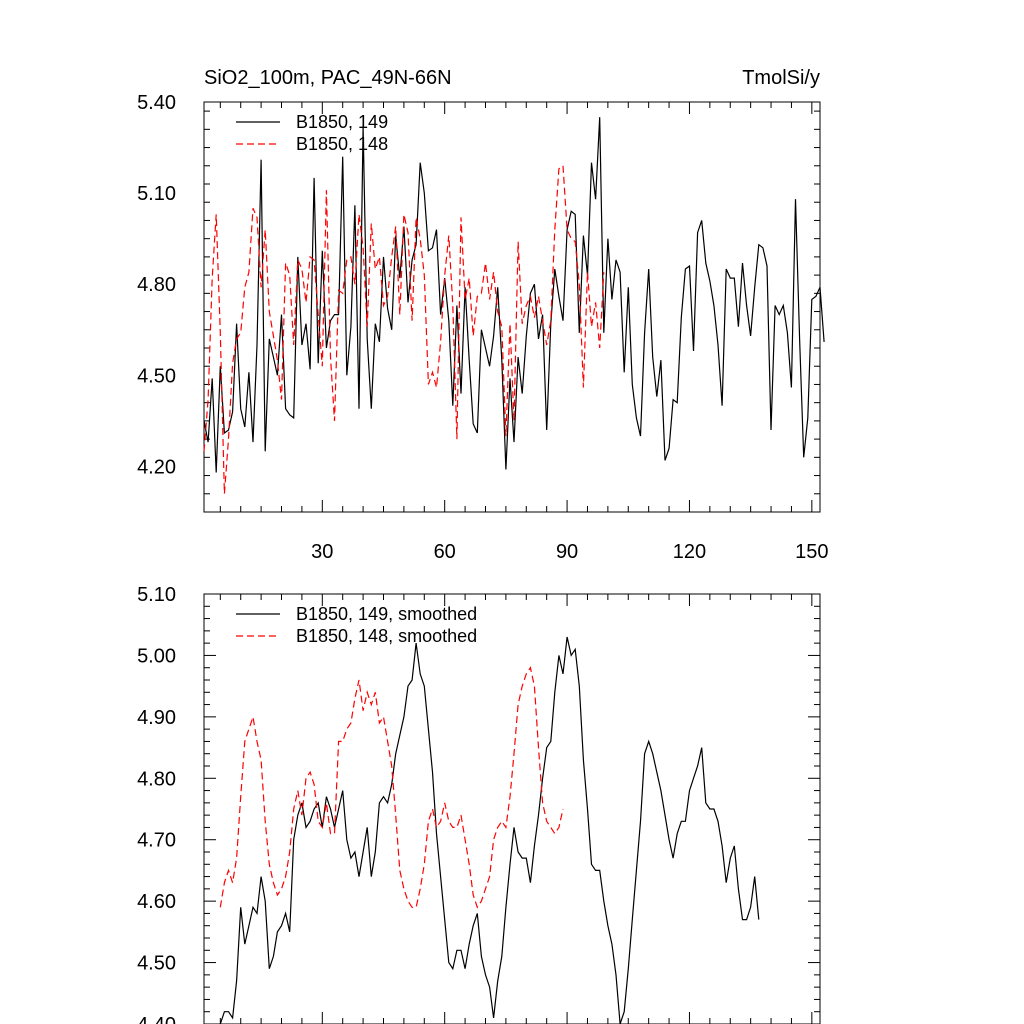 The height and width of the screenshot is (1024, 1024). Describe the element at coordinates (689, 552) in the screenshot. I see `x-tick-label: 120` at that location.